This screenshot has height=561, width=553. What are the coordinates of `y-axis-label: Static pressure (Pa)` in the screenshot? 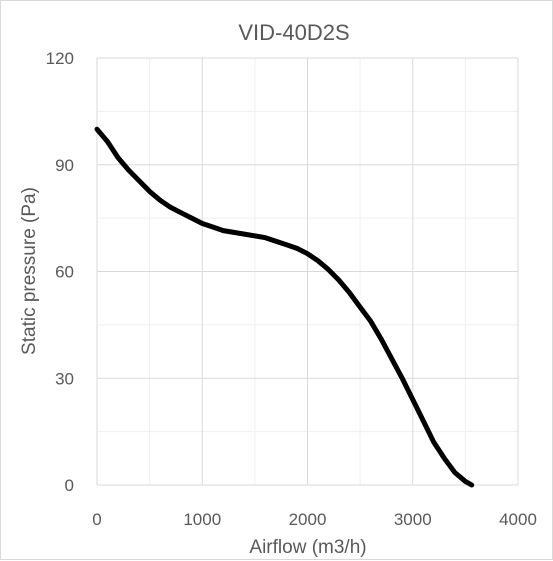 It's located at (29, 271).